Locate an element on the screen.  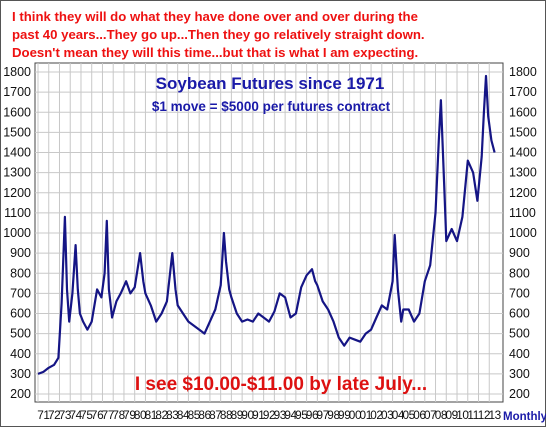
x-tick-label: 06 is located at coordinates (419, 415).